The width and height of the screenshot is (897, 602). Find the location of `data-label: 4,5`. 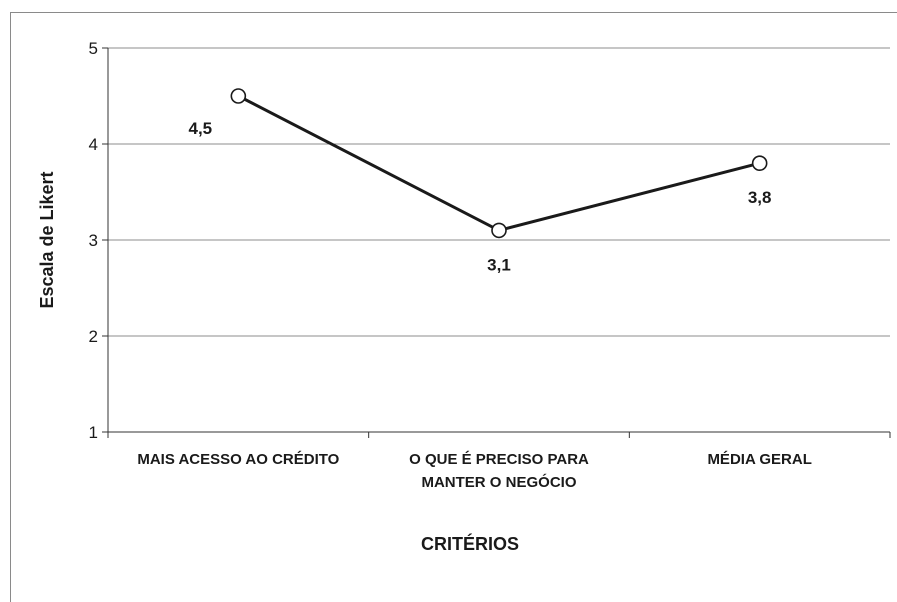

data-label: 4,5 is located at coordinates (201, 128).